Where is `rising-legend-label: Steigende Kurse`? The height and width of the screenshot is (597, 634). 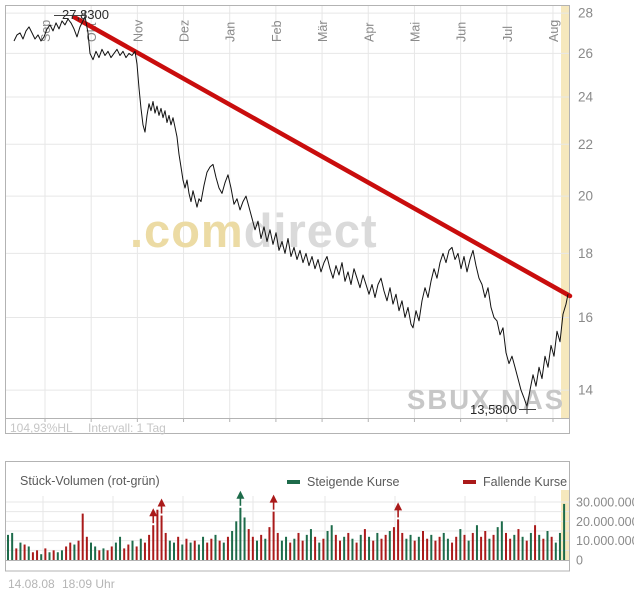 rising-legend-label: Steigende Kurse is located at coordinates (353, 482).